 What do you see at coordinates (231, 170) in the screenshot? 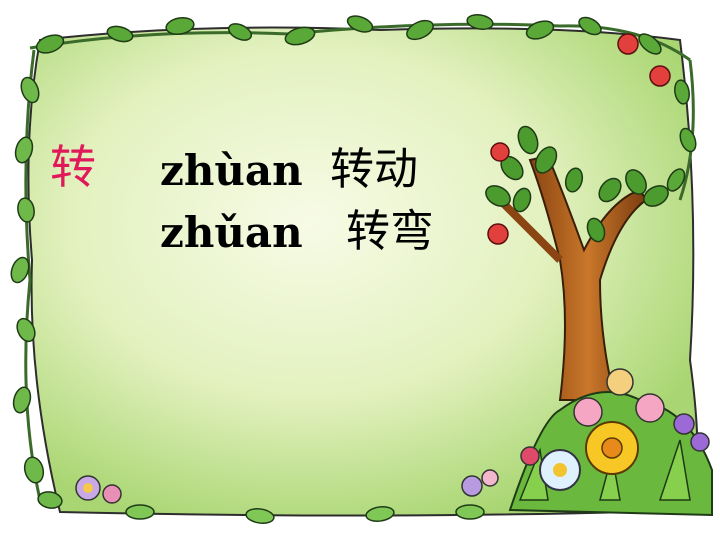
I see `pinyin-reading-1: zhùan` at bounding box center [231, 170].